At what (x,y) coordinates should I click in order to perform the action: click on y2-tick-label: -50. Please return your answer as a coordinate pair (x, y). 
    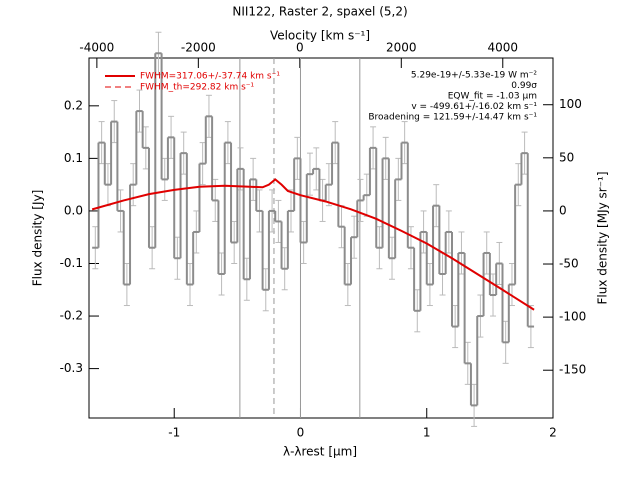
    Looking at the image, I should click on (569, 264).